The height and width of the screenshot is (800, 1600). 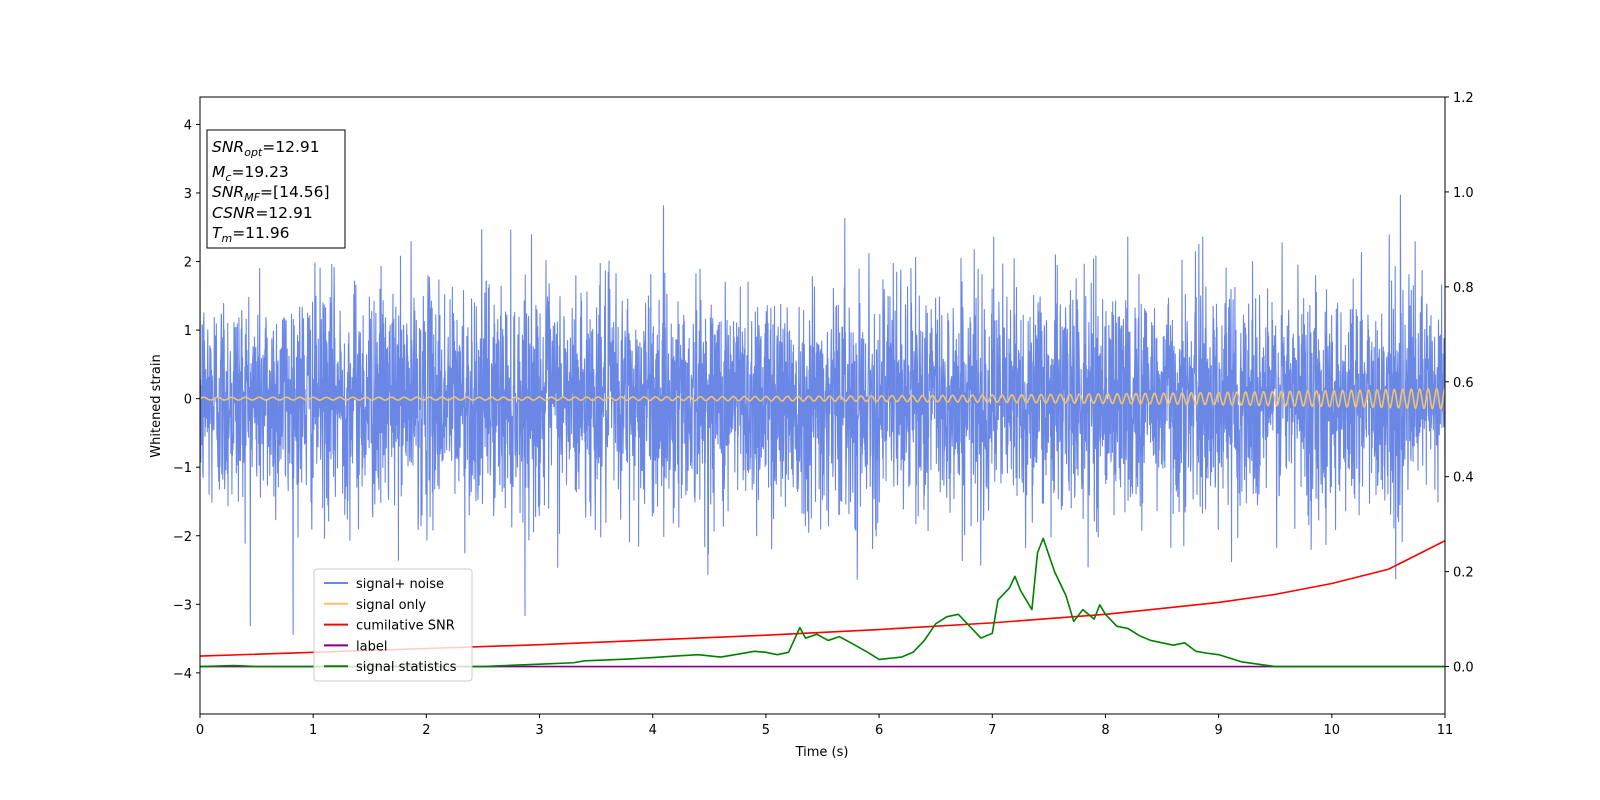 What do you see at coordinates (228, 177) in the screenshot?
I see `stats-subscript: c` at bounding box center [228, 177].